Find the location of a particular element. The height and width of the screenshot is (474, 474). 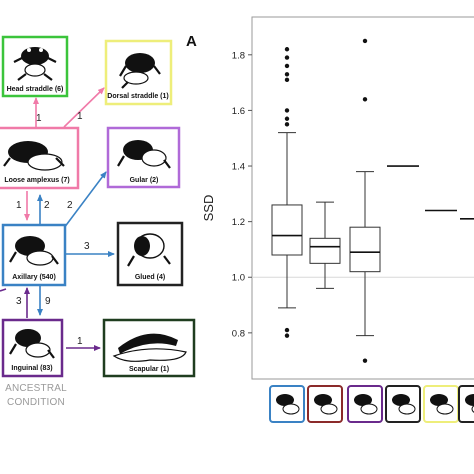

y-ticks: 0.8 1.0 1.2 1.4 1.6 1.8 is located at coordinates (242, 194).